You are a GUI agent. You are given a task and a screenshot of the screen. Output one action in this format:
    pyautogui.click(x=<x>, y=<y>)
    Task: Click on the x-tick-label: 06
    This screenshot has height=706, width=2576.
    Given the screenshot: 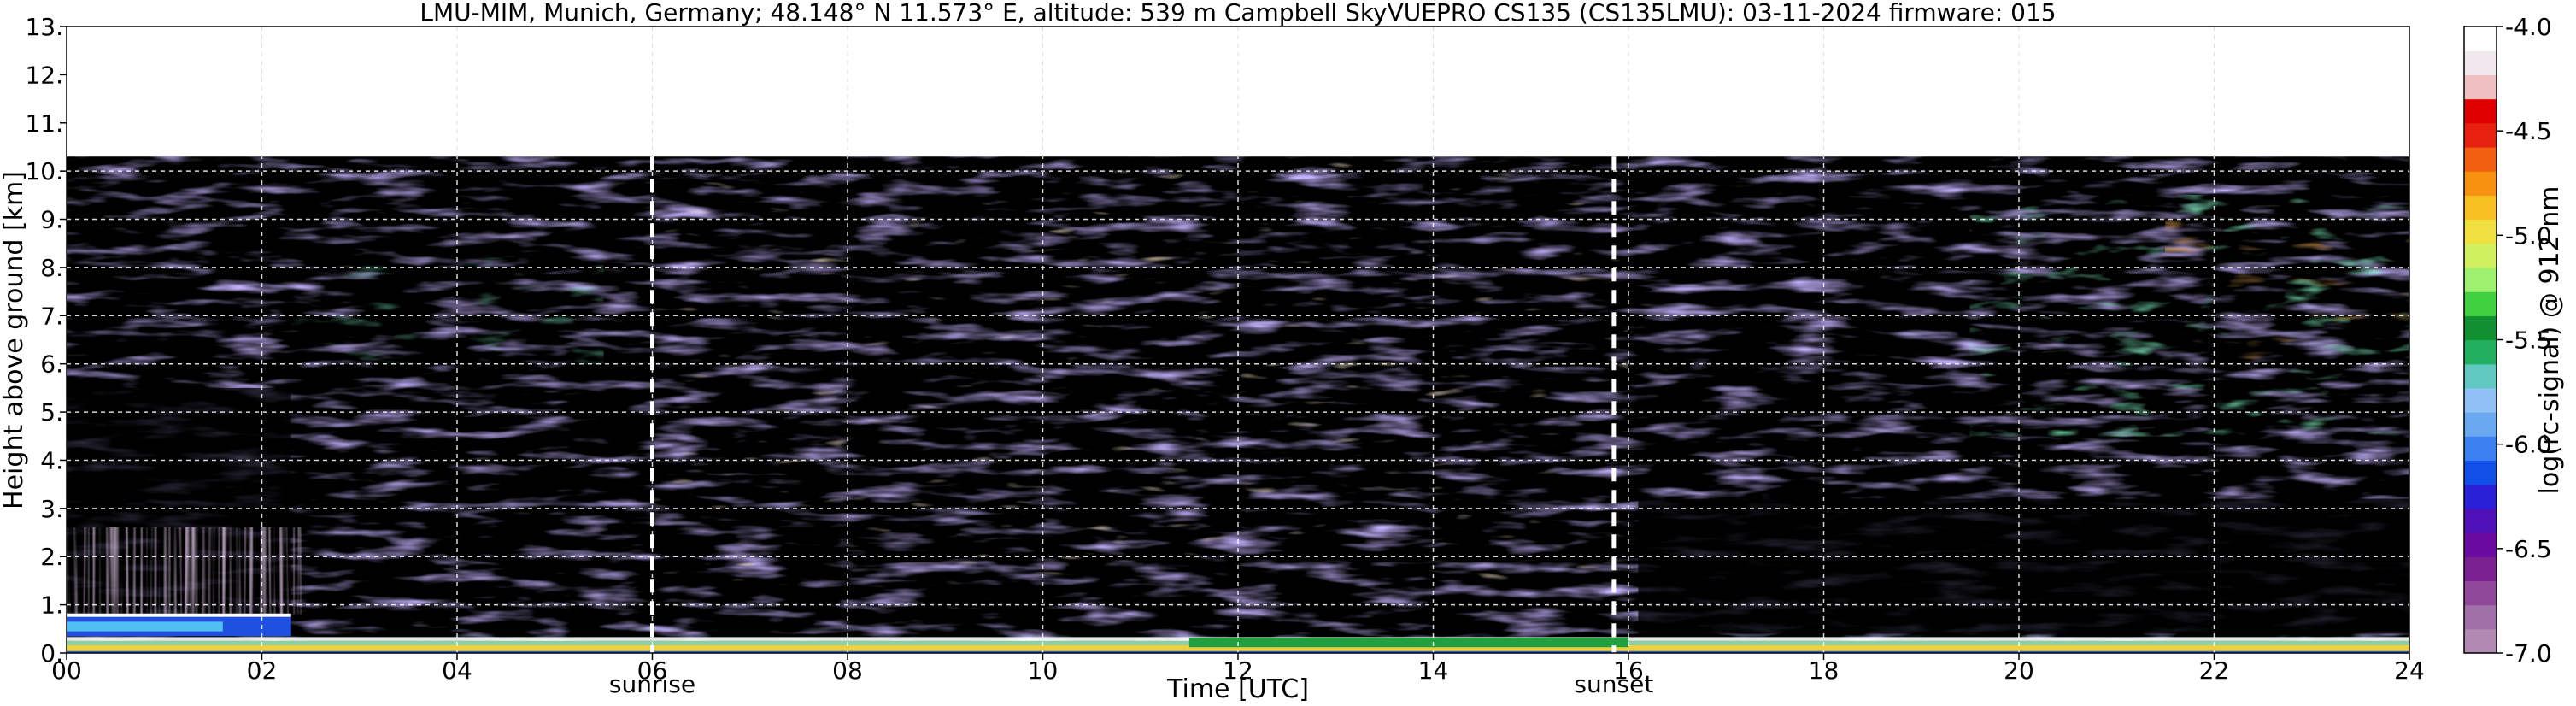 What is the action you would take?
    pyautogui.click(x=652, y=670)
    